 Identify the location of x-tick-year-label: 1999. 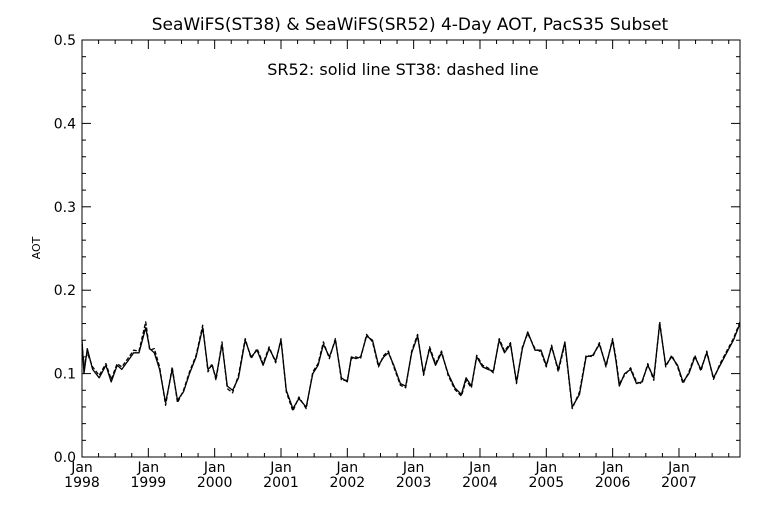
(149, 483).